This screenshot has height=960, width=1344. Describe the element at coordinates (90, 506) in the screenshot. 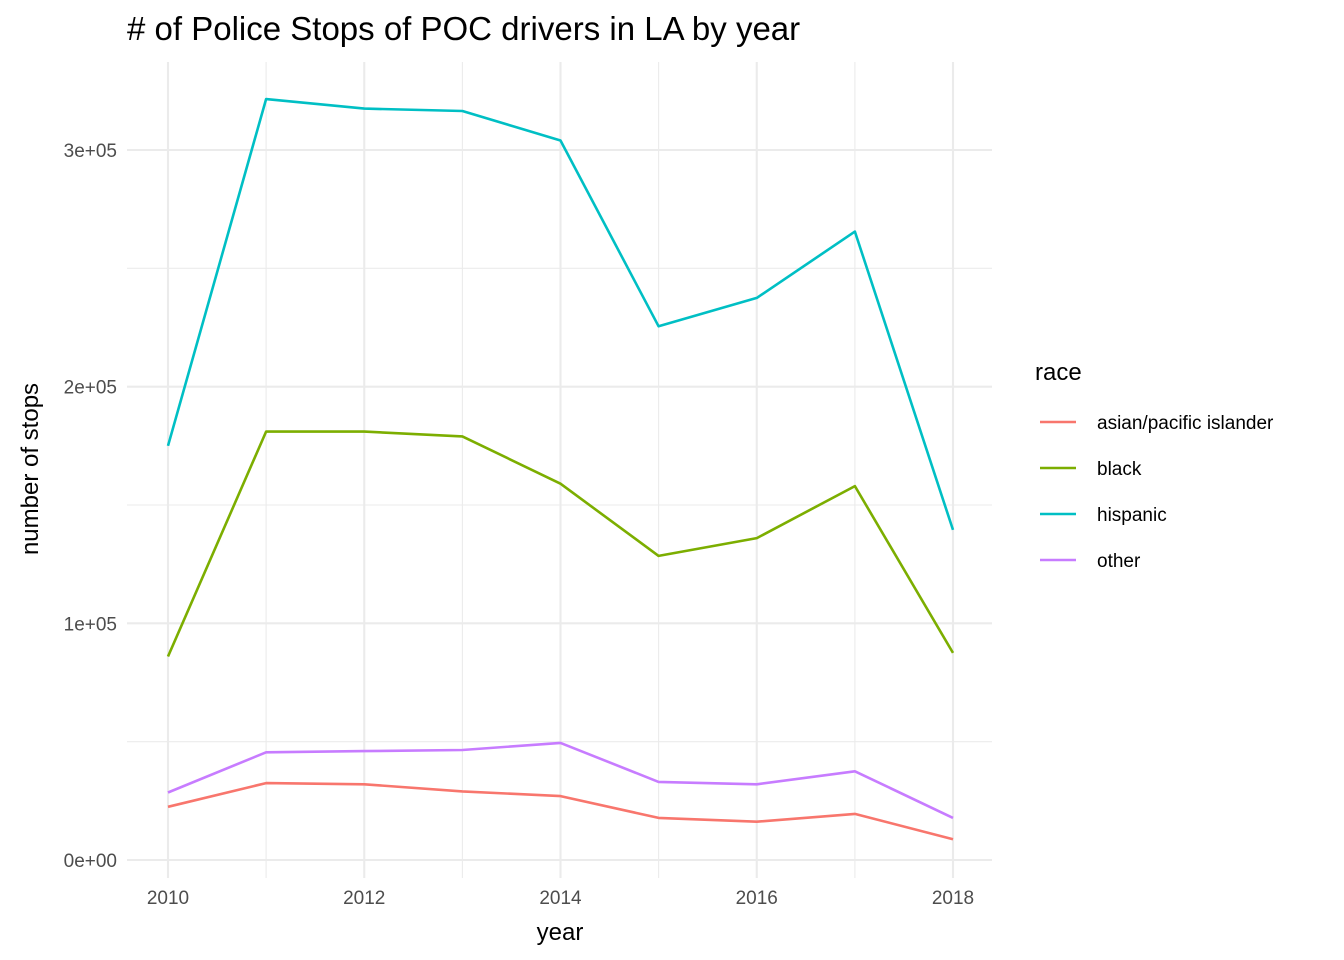

I see `y-axis-tick-labels: 0e+00 1e+05 2e+05 3e+05` at that location.